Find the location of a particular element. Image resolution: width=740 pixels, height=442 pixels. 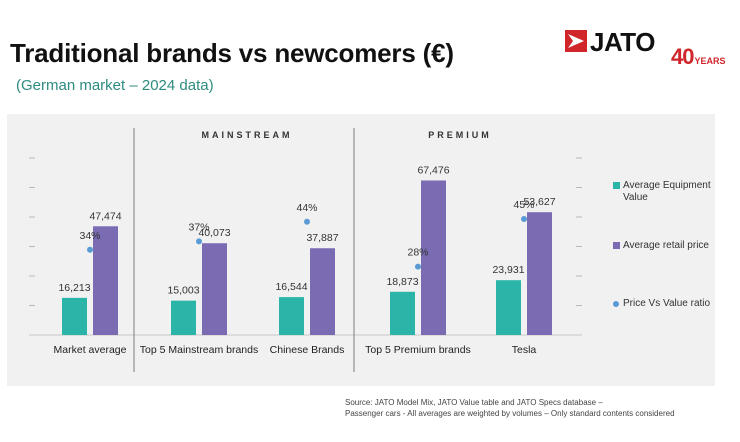

data-label-price-value-ratio: 28% is located at coordinates (417, 253).